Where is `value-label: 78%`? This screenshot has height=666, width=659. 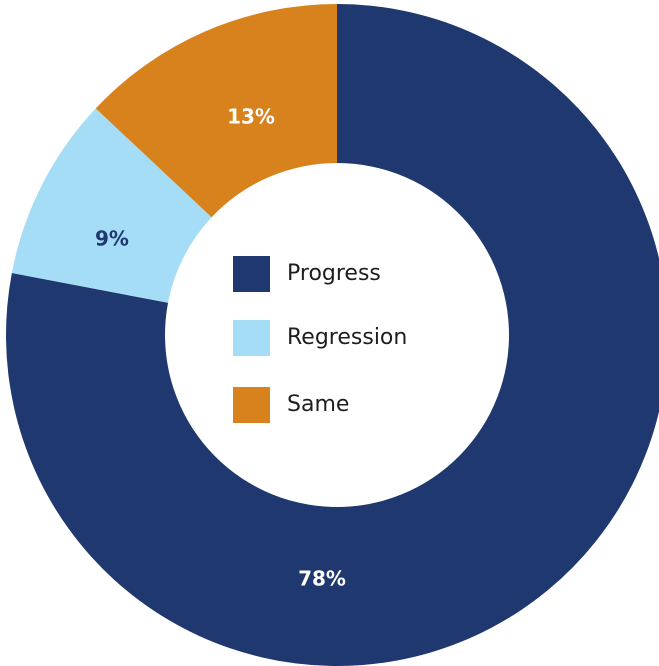 value-label: 78% is located at coordinates (322, 579).